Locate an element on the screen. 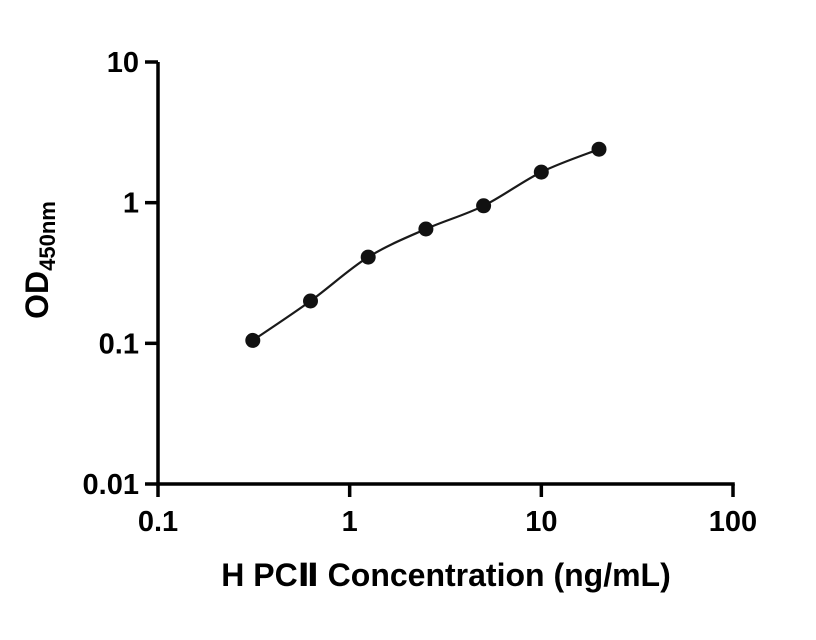 This screenshot has height=640, width=816. x-tick-label: 10 is located at coordinates (541, 522).